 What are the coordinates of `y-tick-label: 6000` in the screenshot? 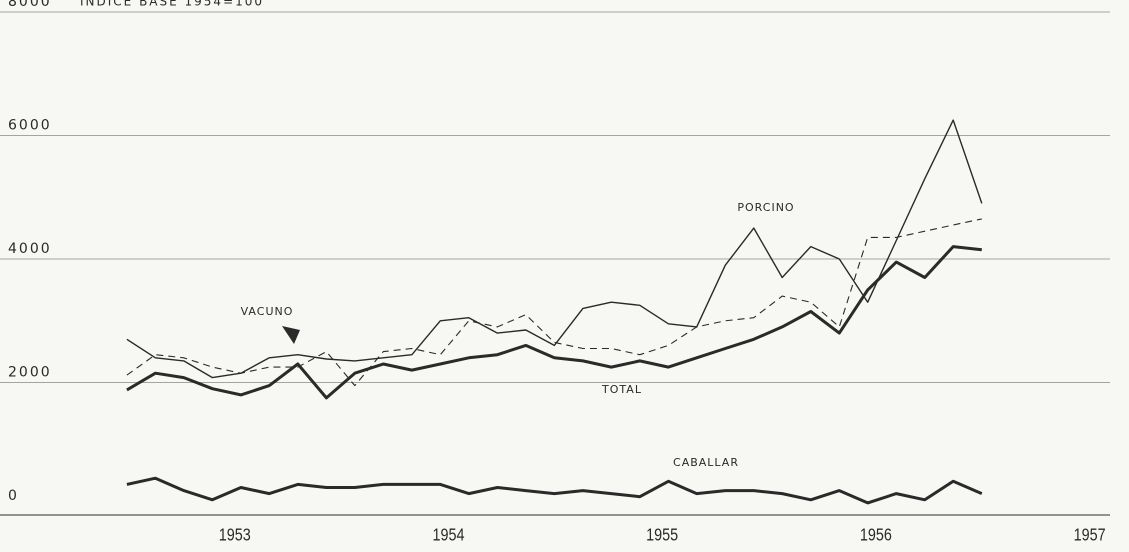 It's located at (30, 126).